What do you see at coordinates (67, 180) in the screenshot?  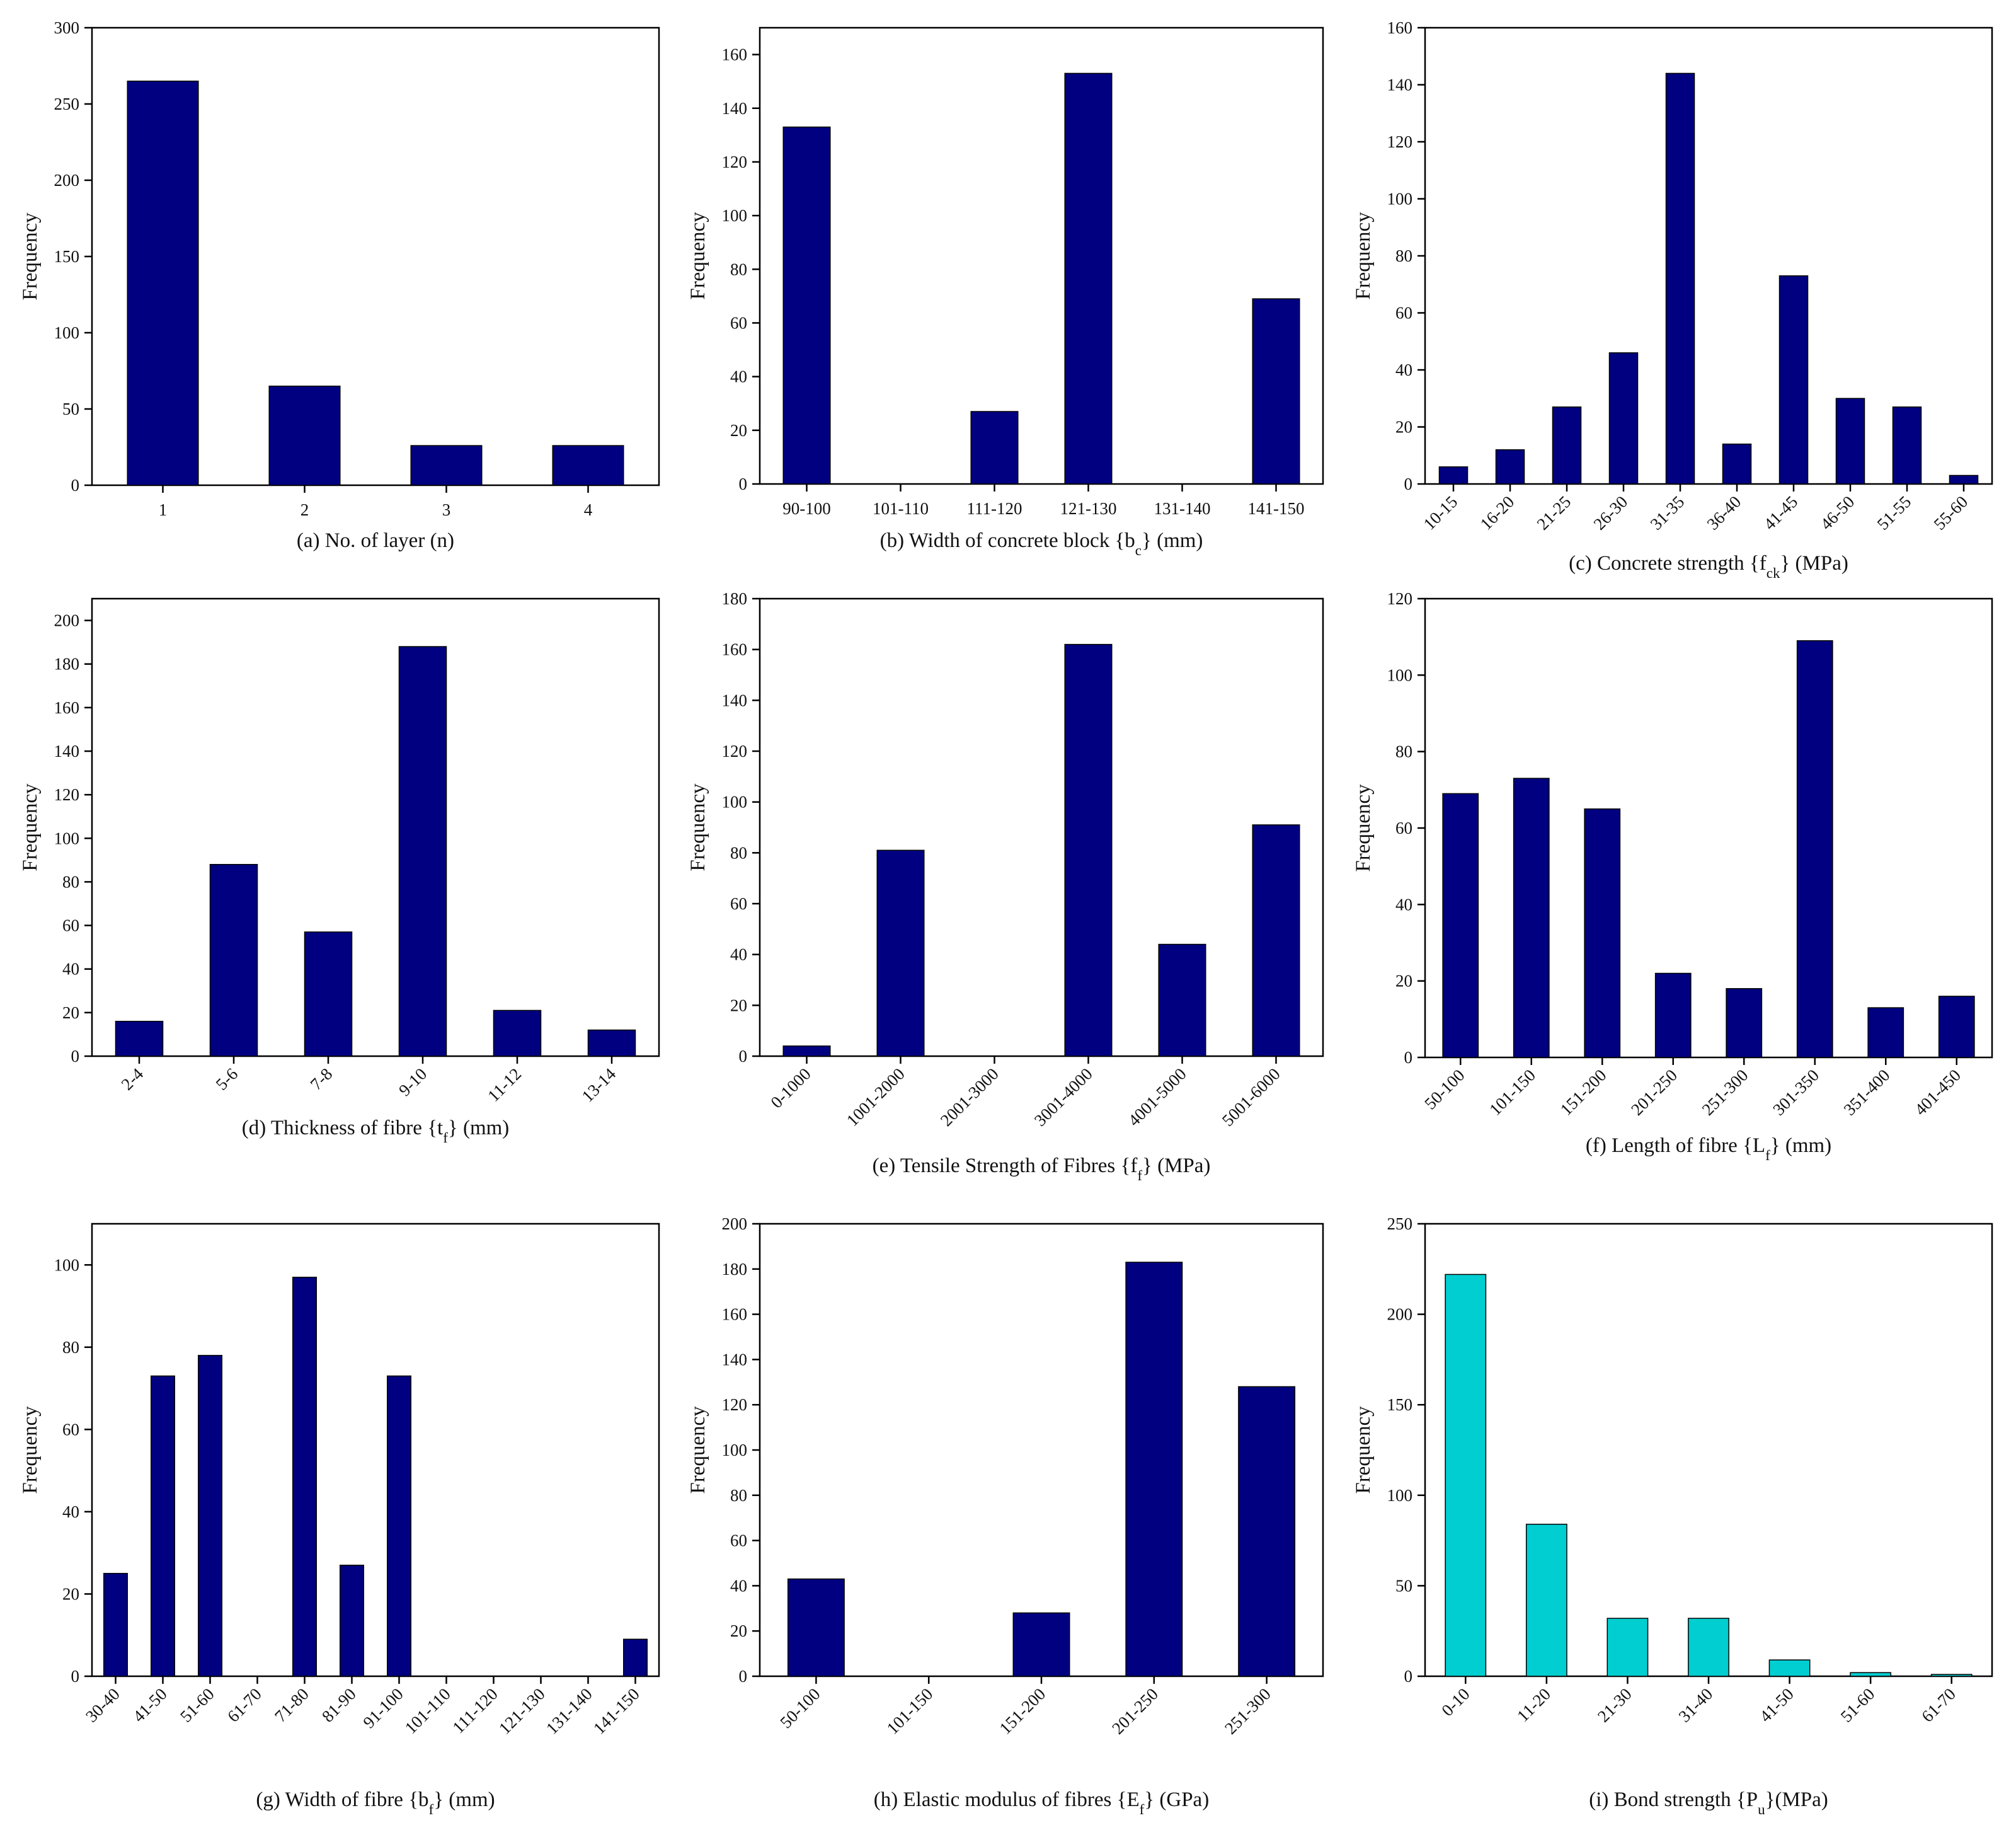 I see `y-tick-label: 200` at bounding box center [67, 180].